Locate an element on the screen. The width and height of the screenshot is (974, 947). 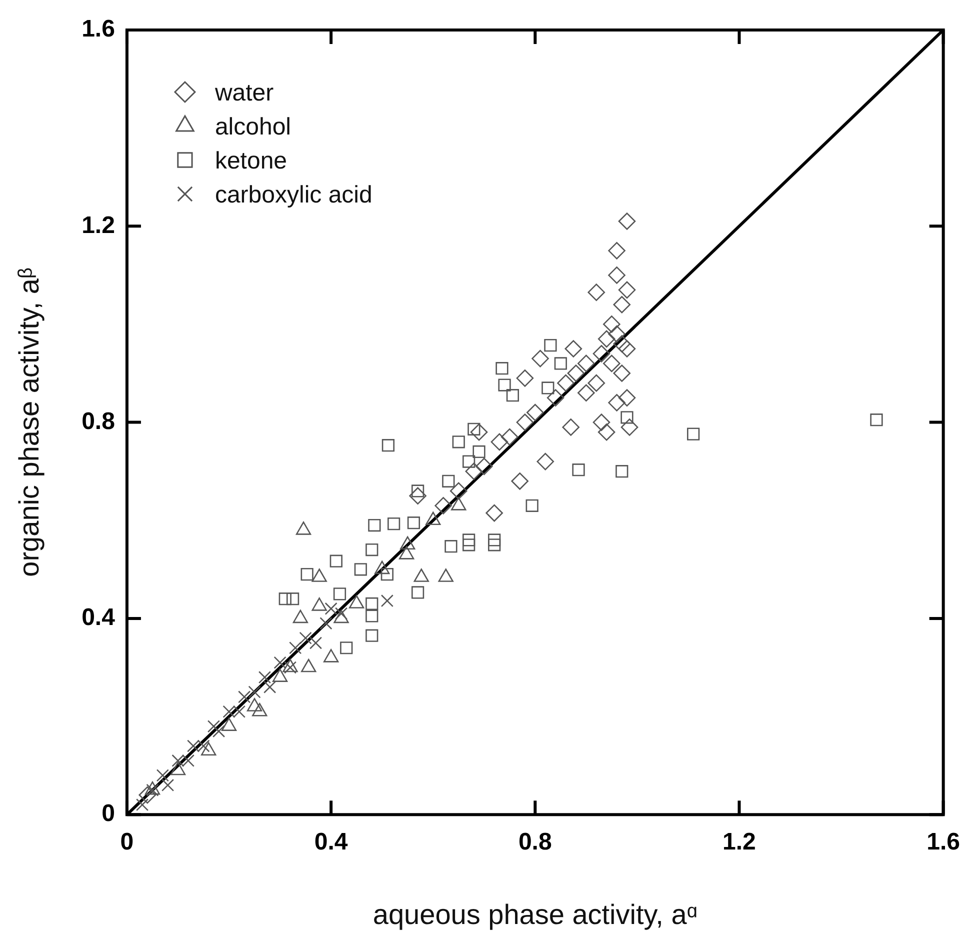
x-tick-label: 1.2 is located at coordinates (739, 842).